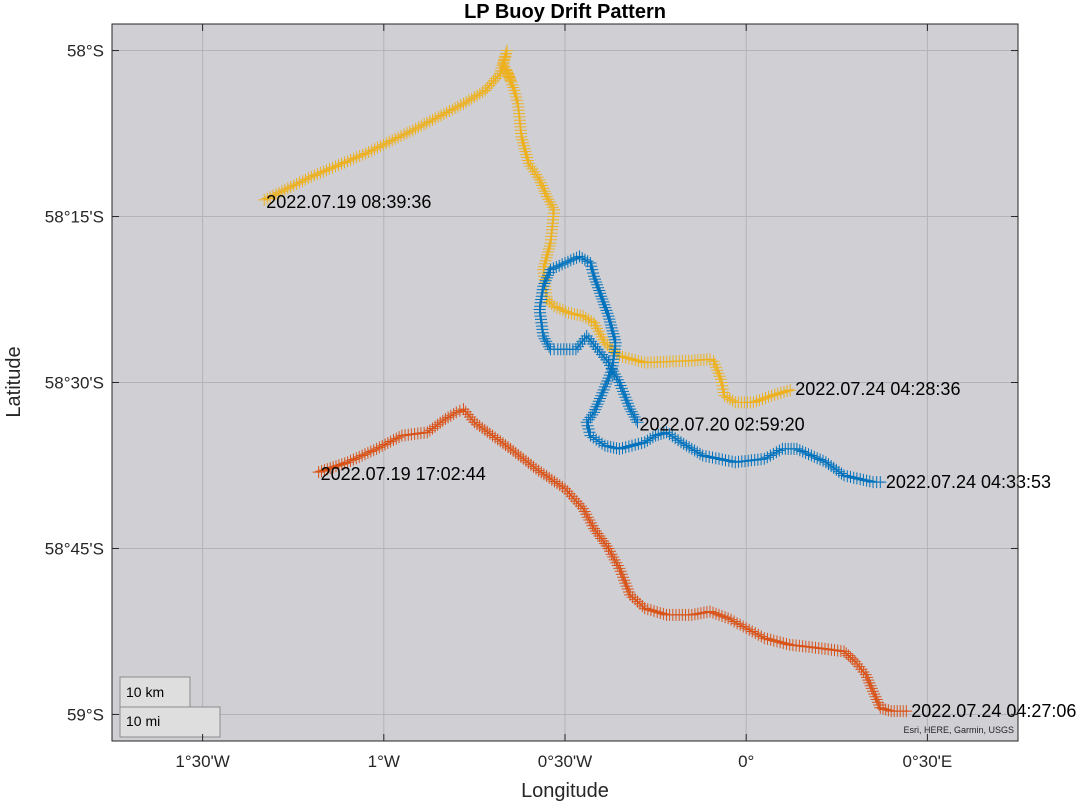 The image size is (1080, 804). I want to click on y-tick-label: 58°30'S, so click(74, 383).